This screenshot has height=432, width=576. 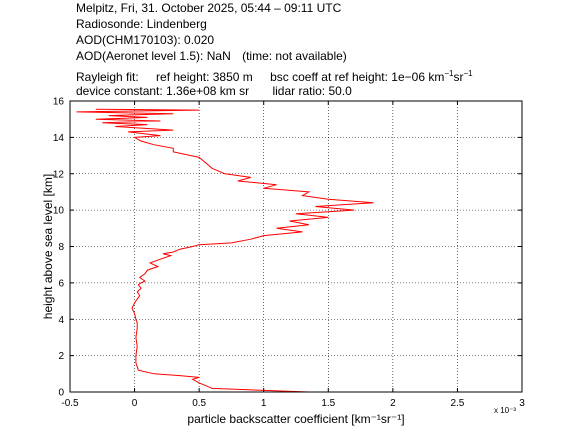 What do you see at coordinates (107, 77) in the screenshot?
I see `rayleigh-label: Rayleigh fit:` at bounding box center [107, 77].